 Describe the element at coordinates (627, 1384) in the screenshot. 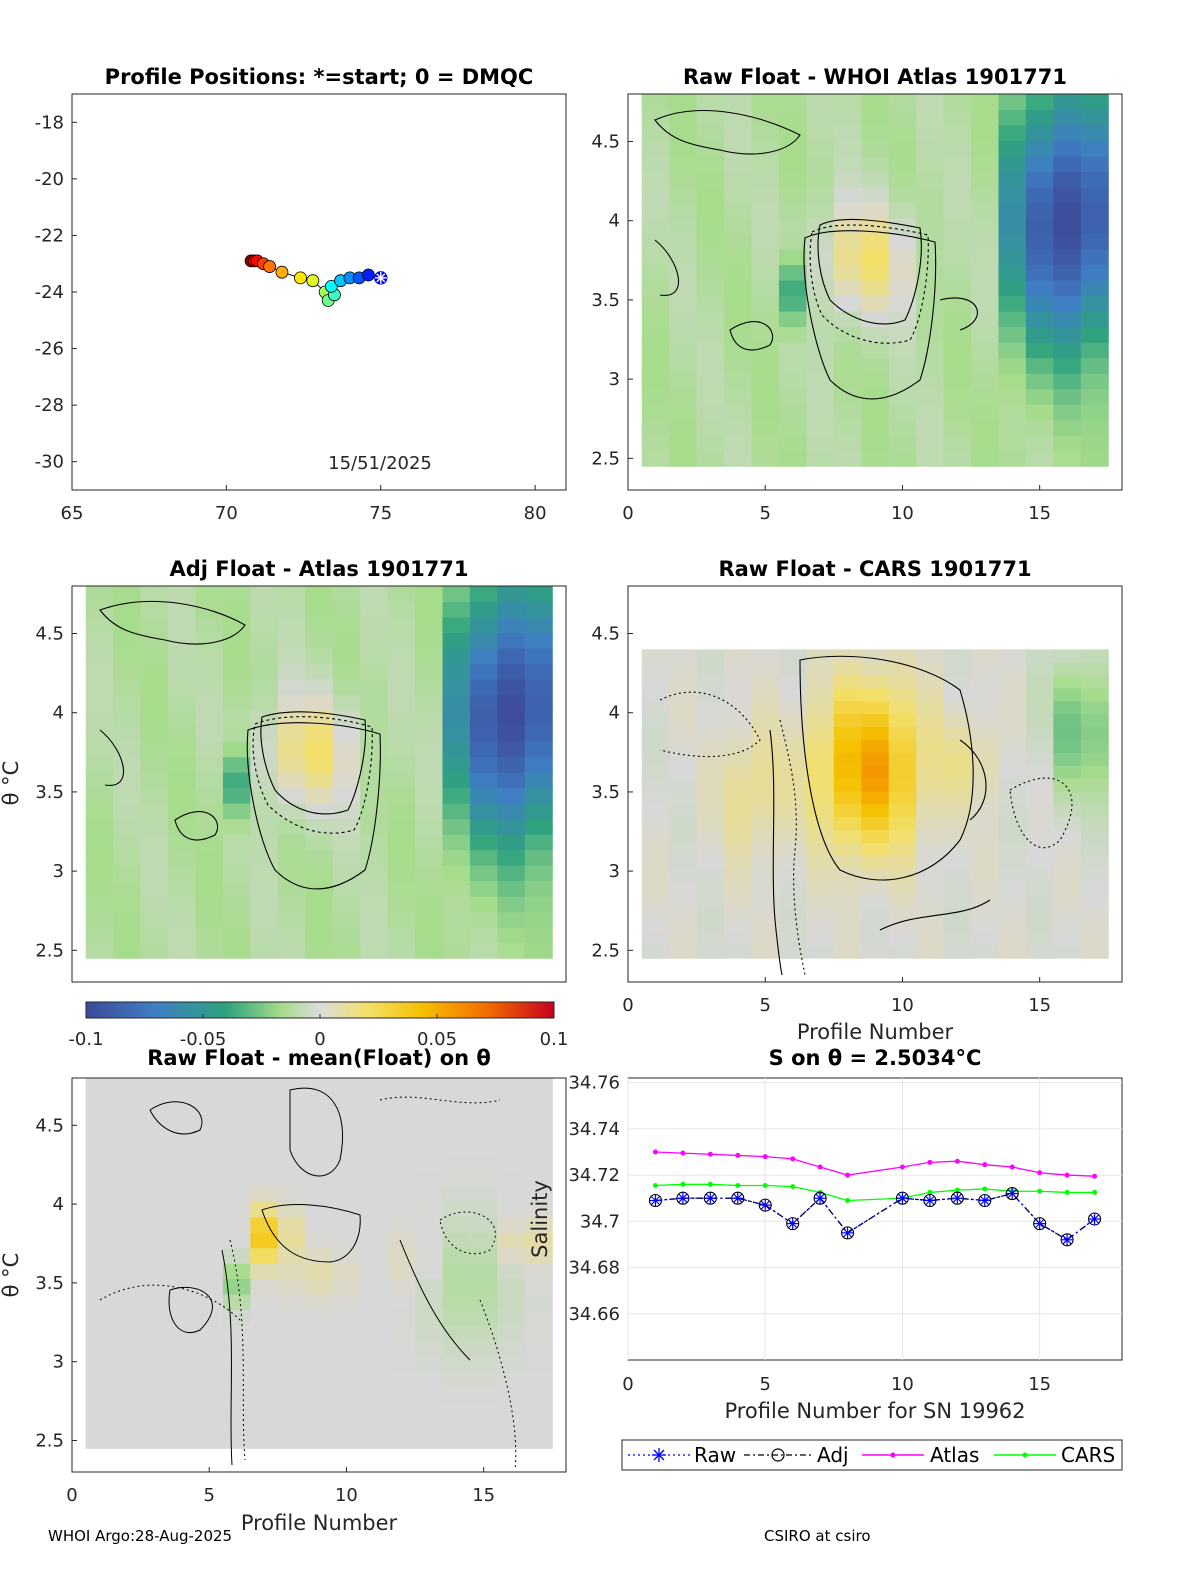

I see `x-tick-label: 0` at that location.